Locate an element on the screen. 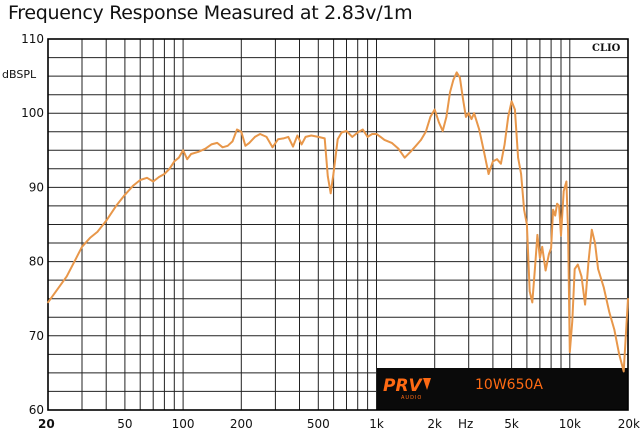 This screenshot has width=640, height=434. badge-background is located at coordinates (502, 389).